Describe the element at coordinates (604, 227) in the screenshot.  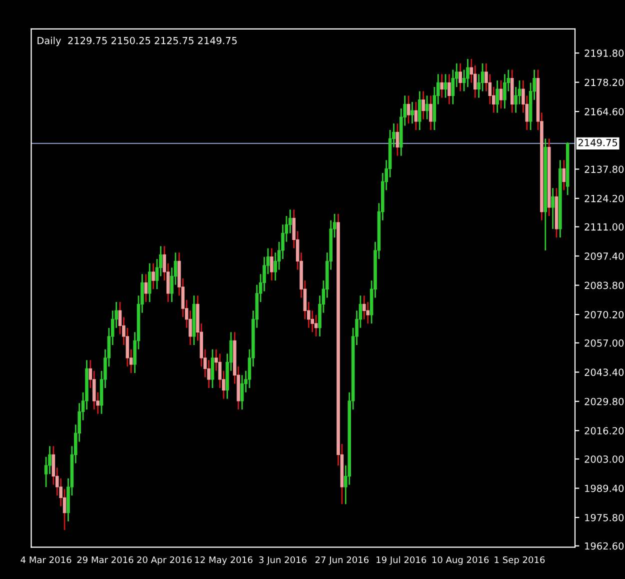
I see `y-tick-label: 2111.00` at that location.